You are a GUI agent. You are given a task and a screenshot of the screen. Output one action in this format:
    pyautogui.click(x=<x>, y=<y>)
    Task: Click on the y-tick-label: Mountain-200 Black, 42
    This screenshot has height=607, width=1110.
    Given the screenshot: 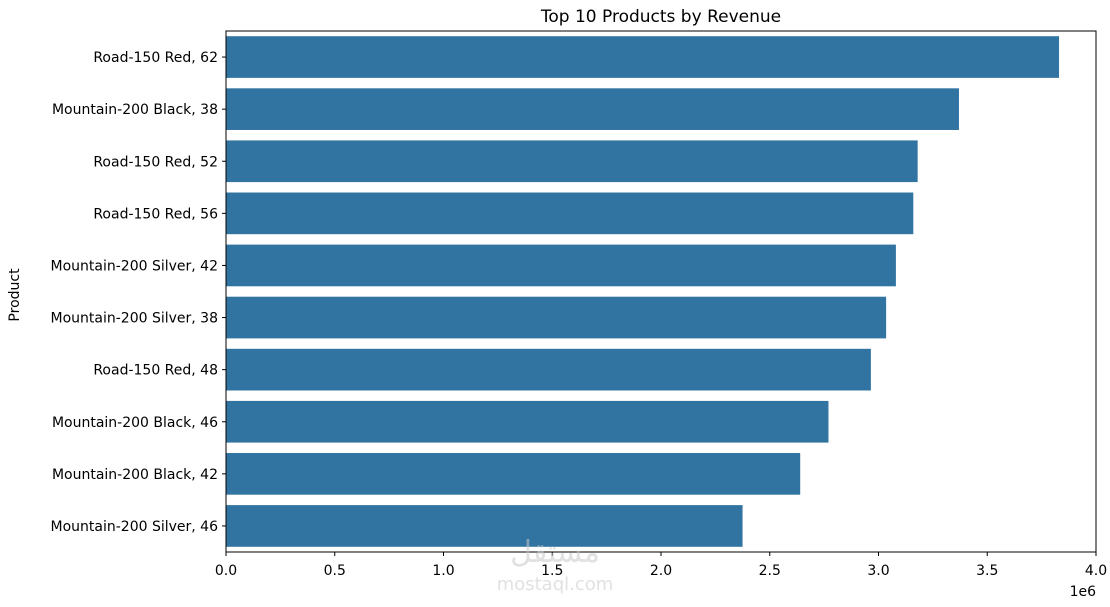 What is the action you would take?
    pyautogui.click(x=135, y=475)
    